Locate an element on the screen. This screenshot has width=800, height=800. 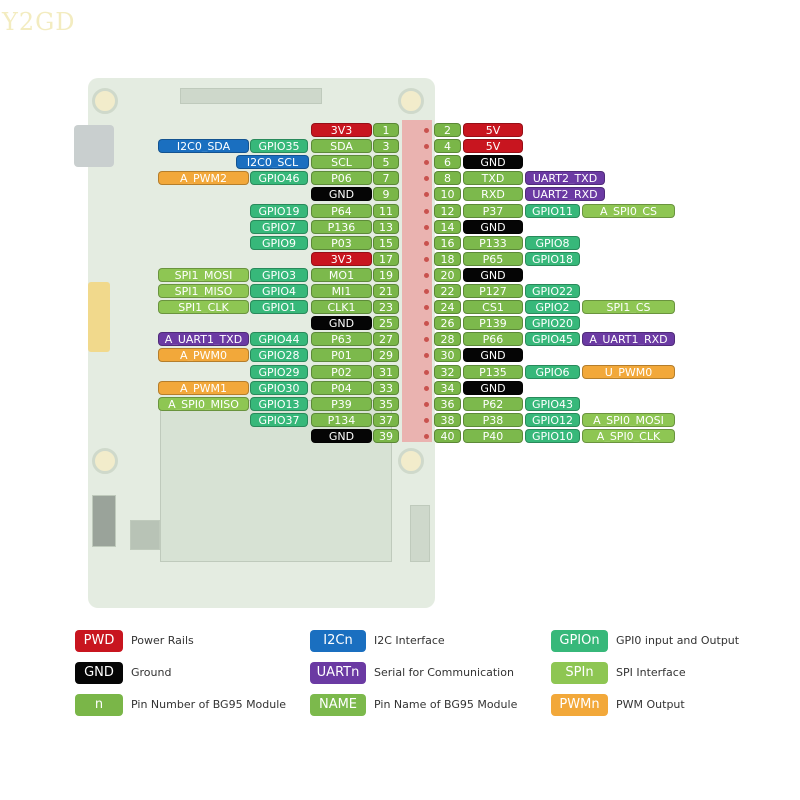
pin-number: 20 is located at coordinates (447, 274).